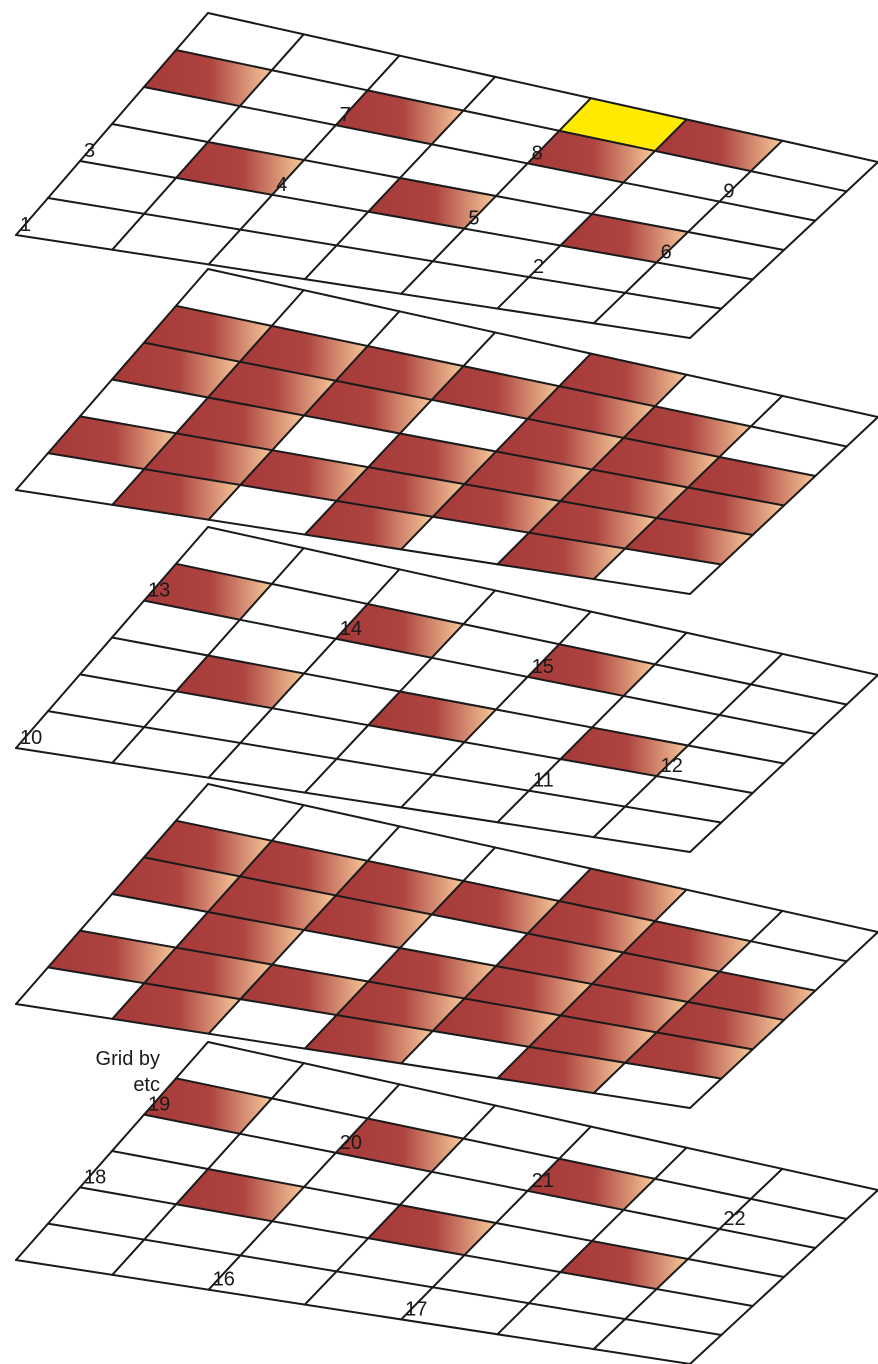 The image size is (878, 1364). I want to click on vertex-label: 3, so click(89, 151).